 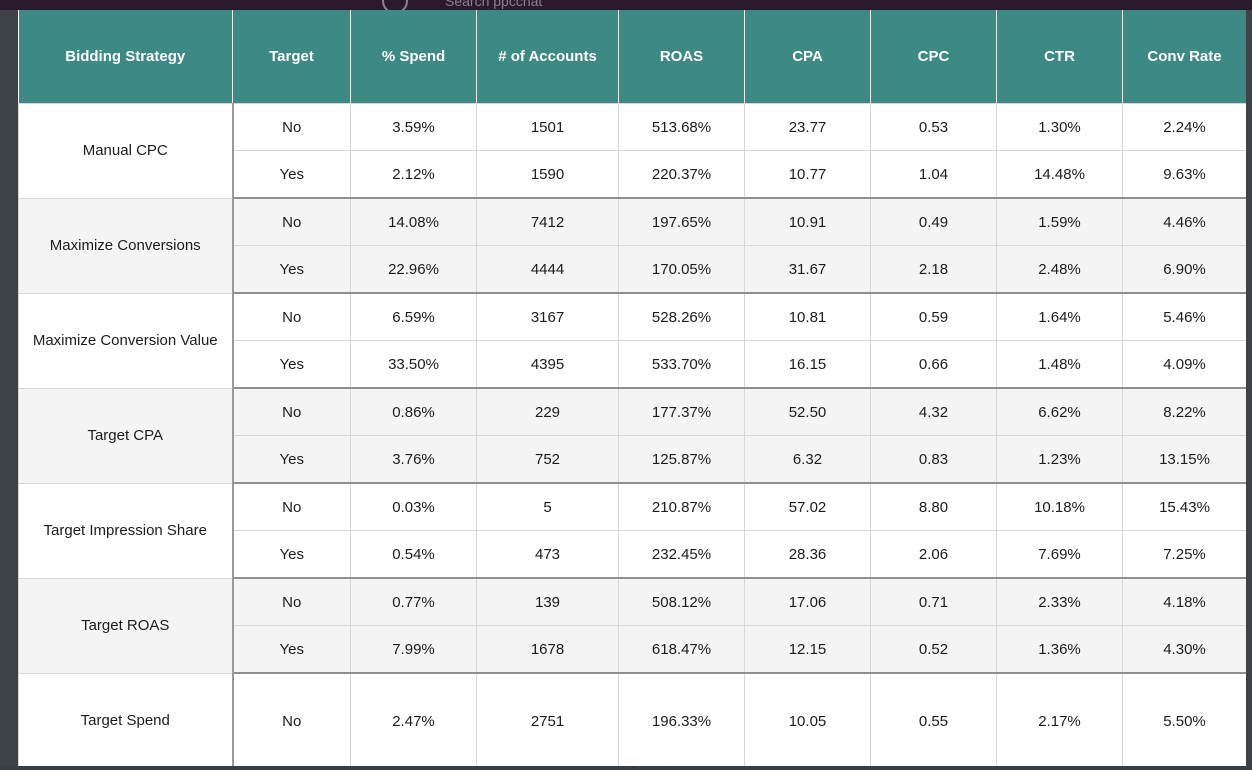 What do you see at coordinates (547, 57) in the screenshot?
I see `accounts-header: # of Accounts` at bounding box center [547, 57].